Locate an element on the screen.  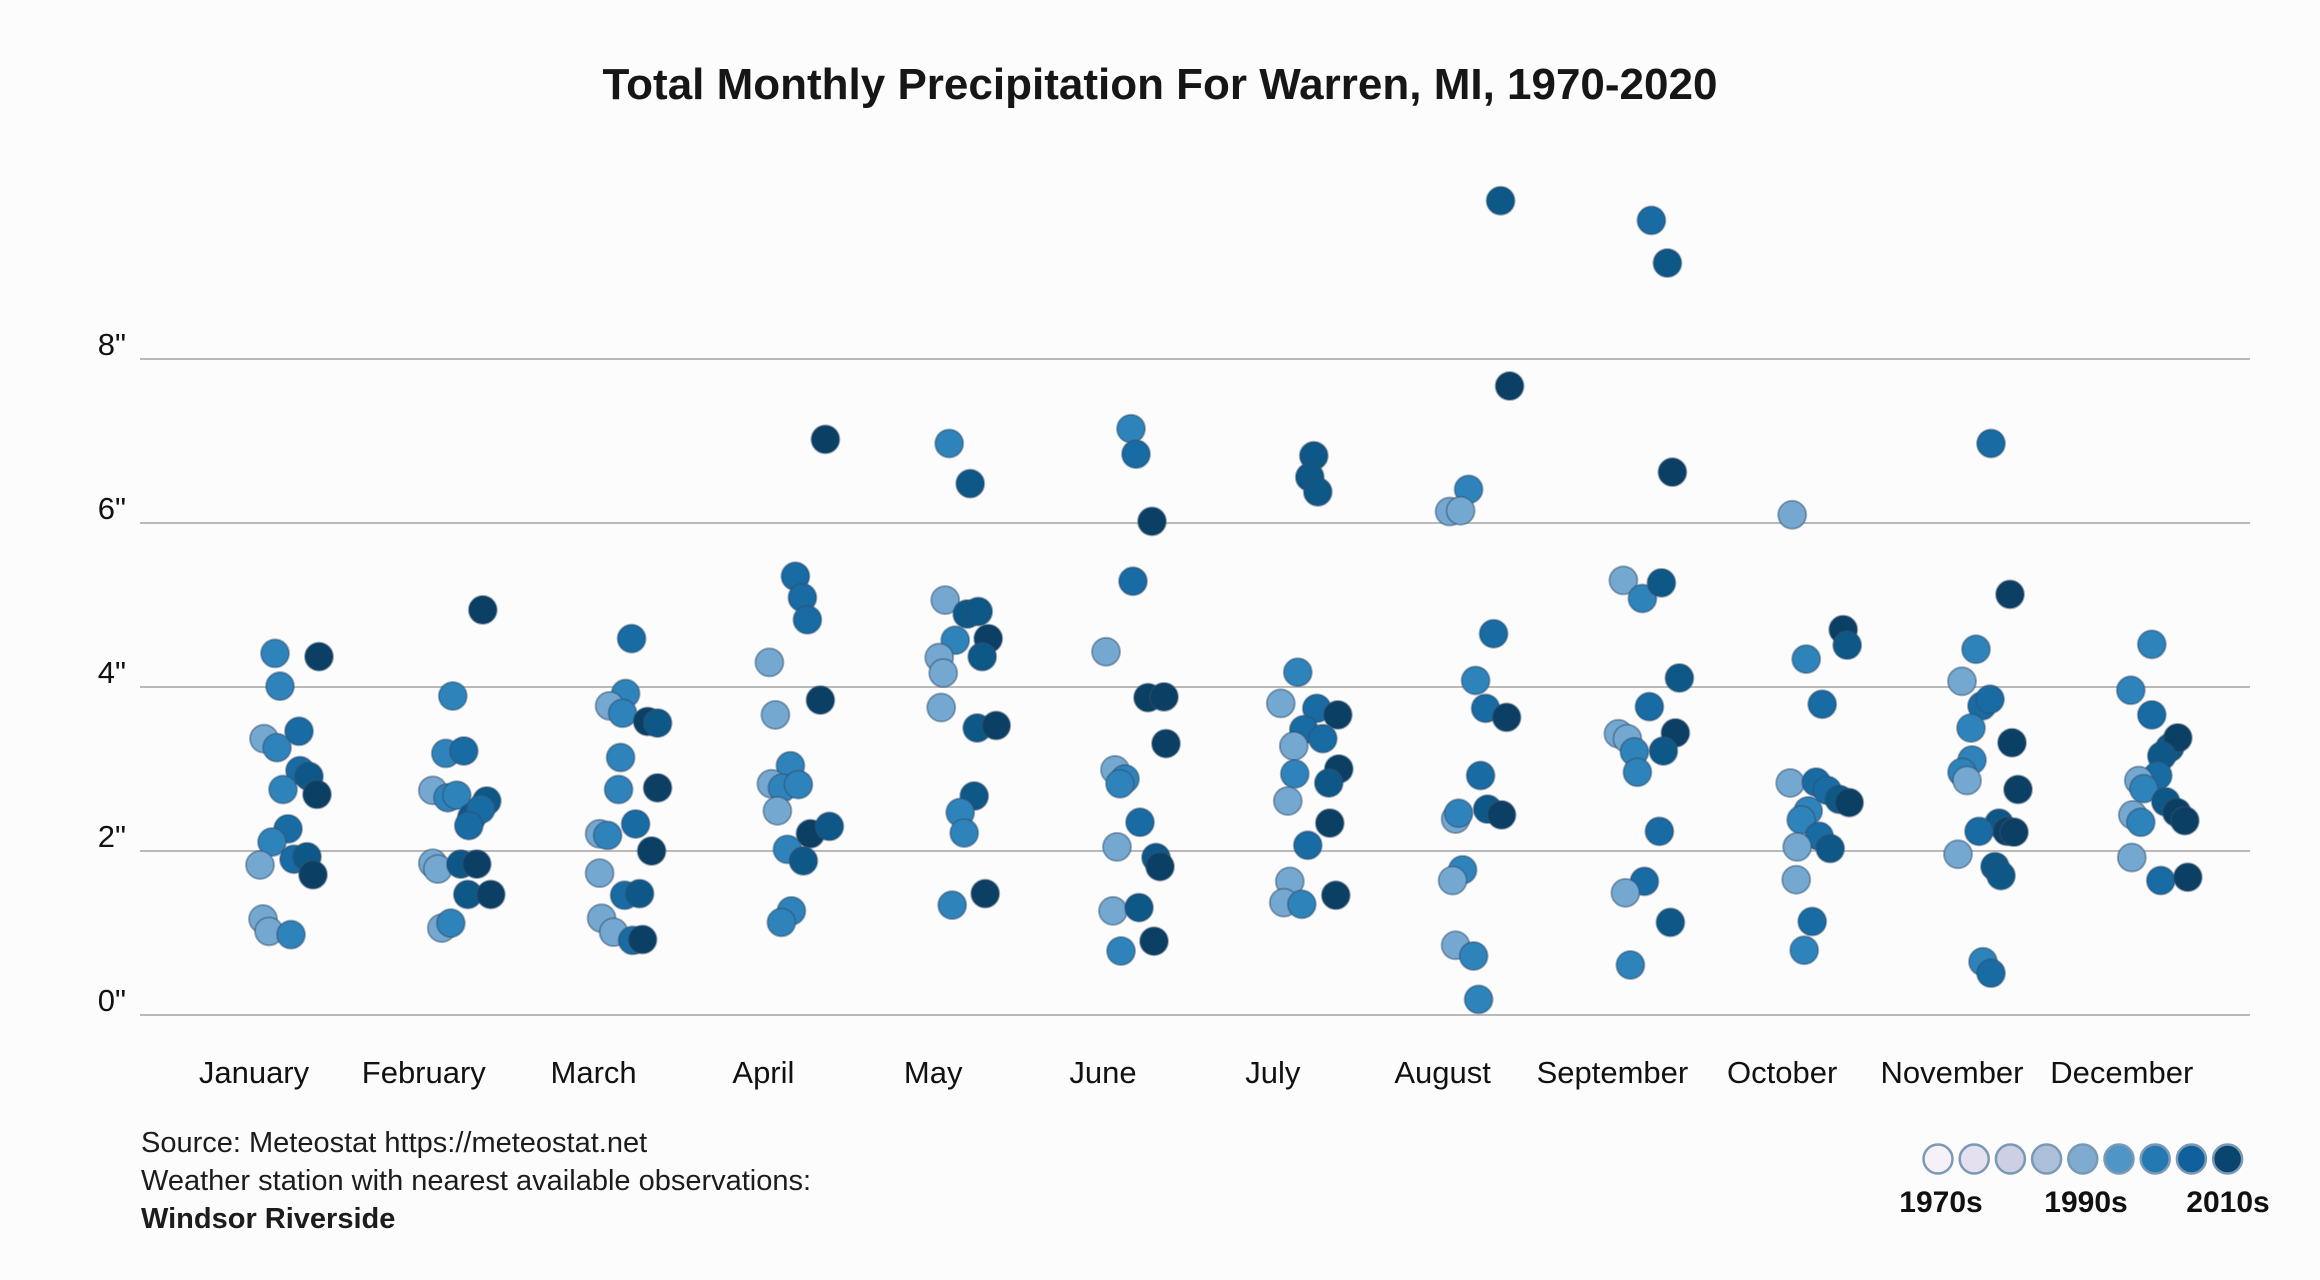
x-axis-month-label: February is located at coordinates (424, 1072).